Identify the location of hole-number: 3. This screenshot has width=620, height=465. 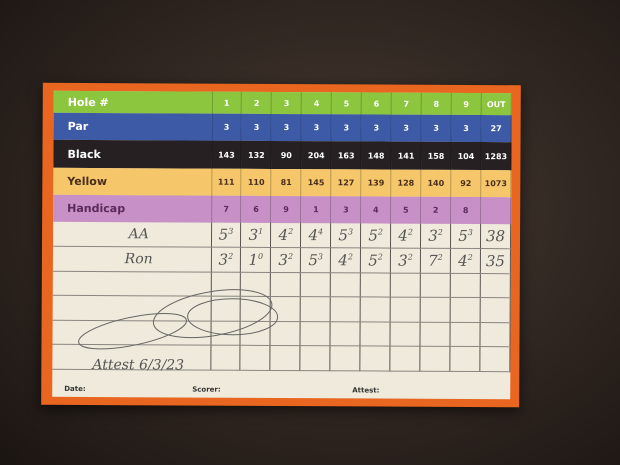
(286, 103).